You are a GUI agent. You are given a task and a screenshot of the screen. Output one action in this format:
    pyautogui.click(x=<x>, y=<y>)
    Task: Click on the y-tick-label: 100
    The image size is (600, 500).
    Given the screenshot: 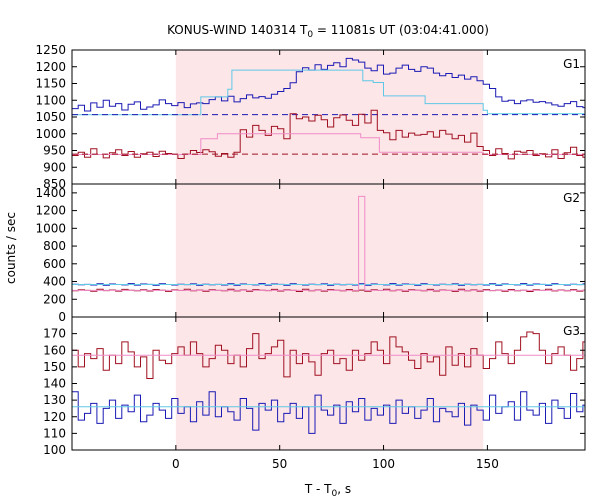 What is the action you would take?
    pyautogui.click(x=54, y=450)
    